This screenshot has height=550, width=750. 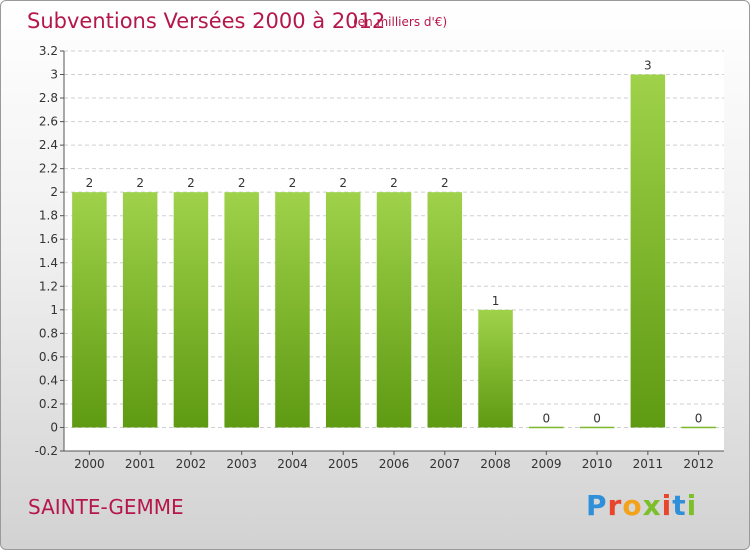 What do you see at coordinates (648, 251) in the screenshot?
I see `bar-2011` at bounding box center [648, 251].